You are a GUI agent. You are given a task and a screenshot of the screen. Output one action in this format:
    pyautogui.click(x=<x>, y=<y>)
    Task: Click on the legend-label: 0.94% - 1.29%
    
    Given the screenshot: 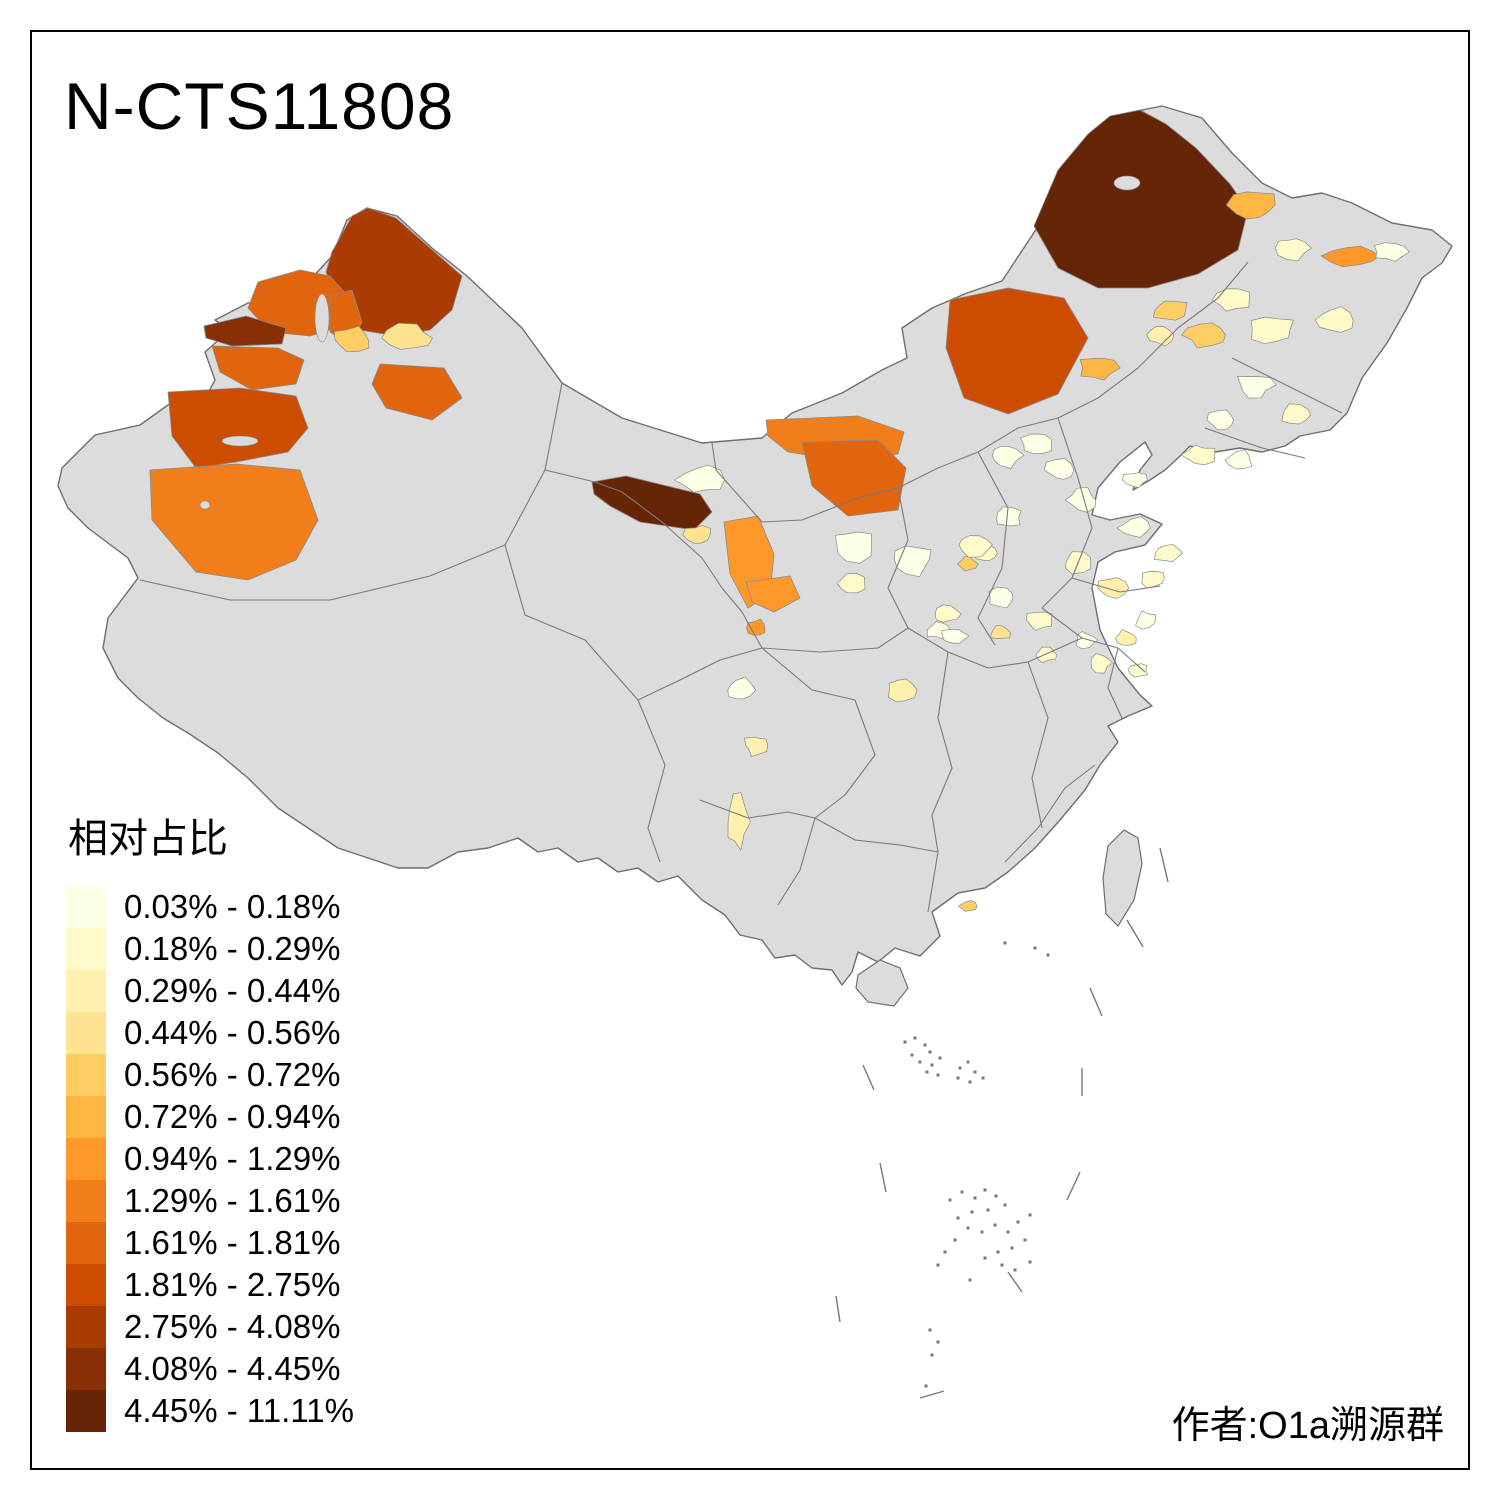 What is the action you would take?
    pyautogui.click(x=232, y=1158)
    